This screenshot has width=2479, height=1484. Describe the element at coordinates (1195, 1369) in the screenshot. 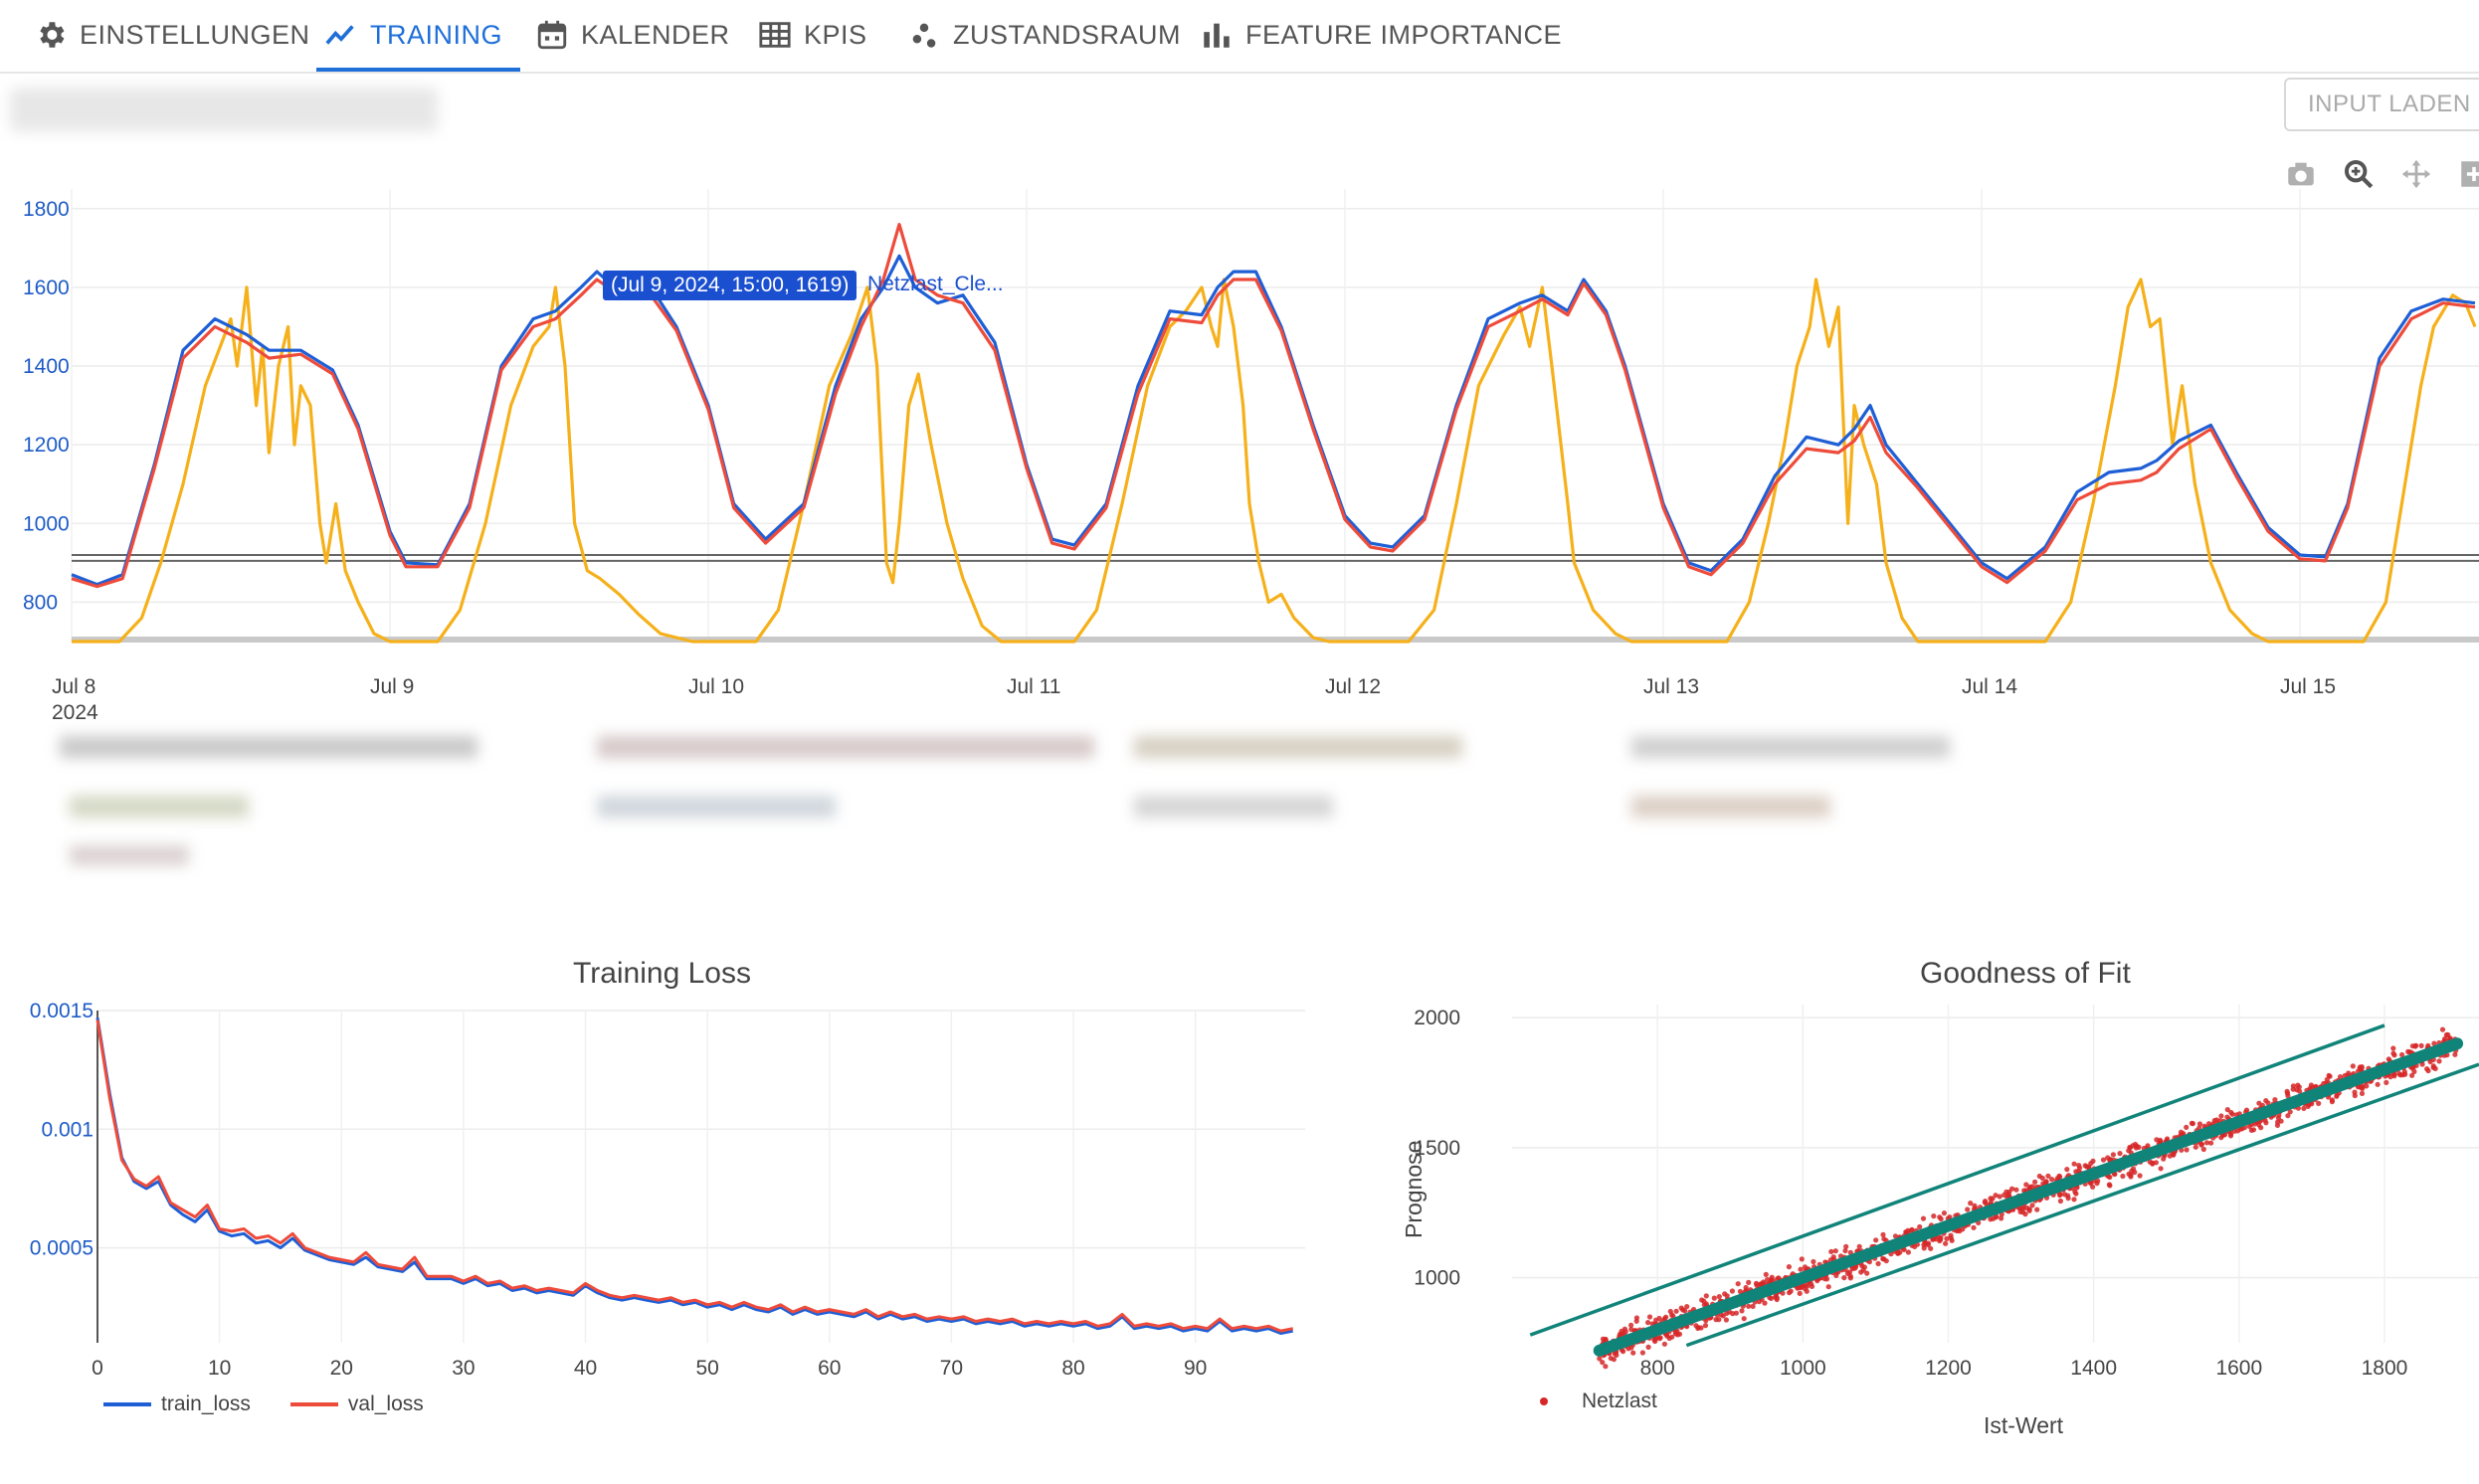

I see `x-tick-label: 90` at that location.